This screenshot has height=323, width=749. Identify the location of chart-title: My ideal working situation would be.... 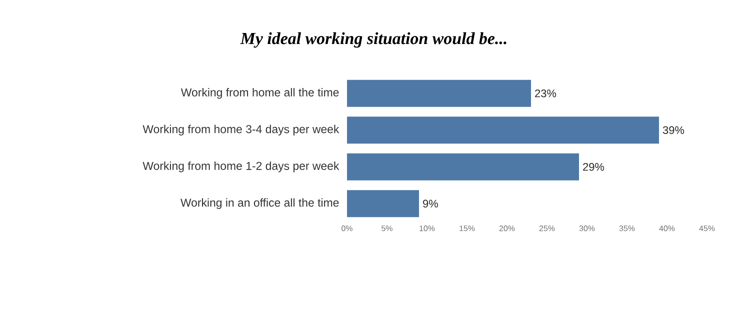
(373, 40).